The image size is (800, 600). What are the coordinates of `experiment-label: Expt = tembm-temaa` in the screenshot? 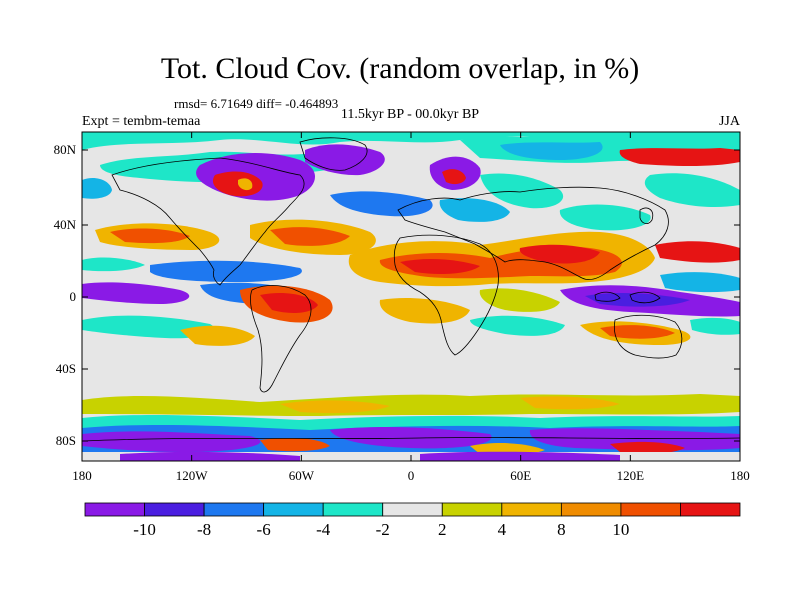 It's located at (141, 121).